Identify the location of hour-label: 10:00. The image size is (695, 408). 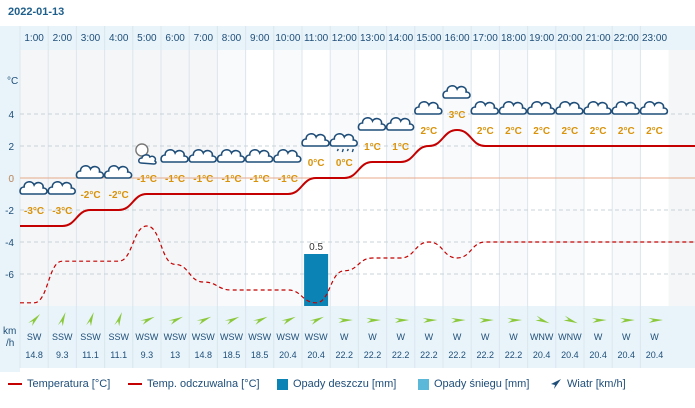
(287, 38).